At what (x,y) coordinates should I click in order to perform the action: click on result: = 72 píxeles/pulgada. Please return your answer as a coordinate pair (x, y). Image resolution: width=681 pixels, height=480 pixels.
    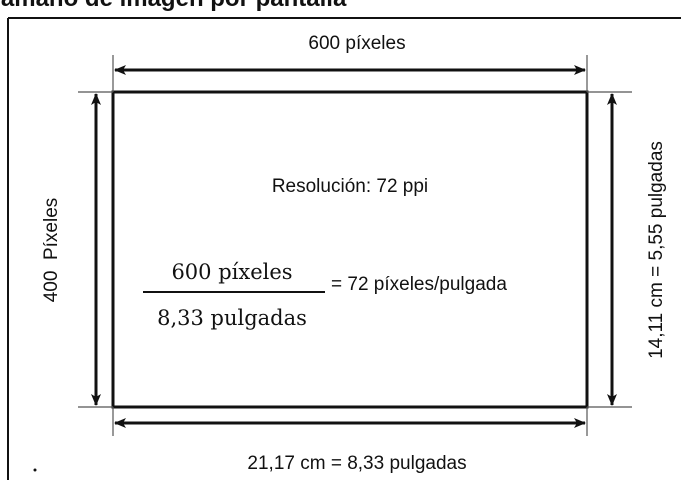
    Looking at the image, I should click on (419, 284).